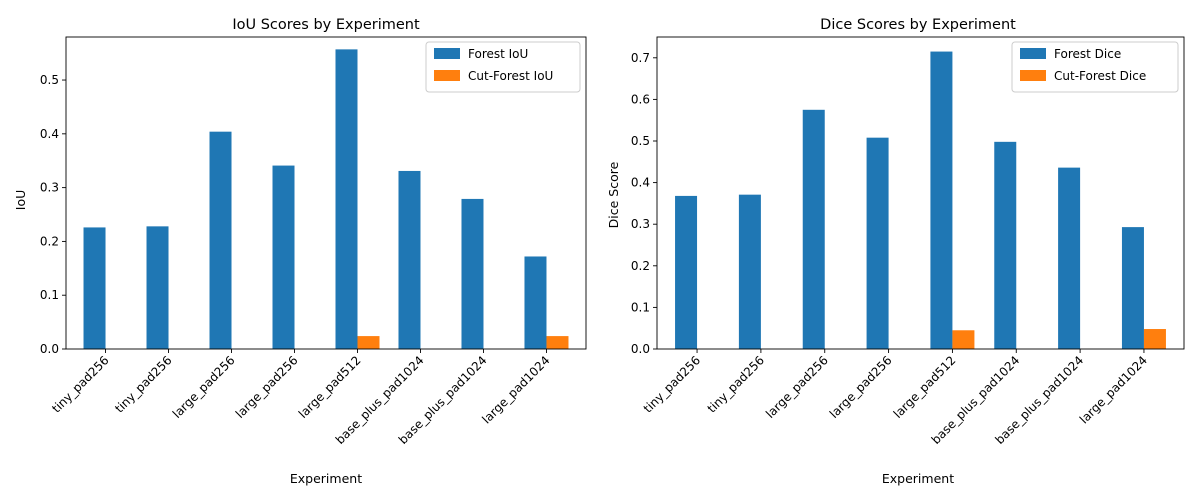 The image size is (1200, 500). Describe the element at coordinates (613, 194) in the screenshot. I see `y-axis-label: Dice Score` at that location.